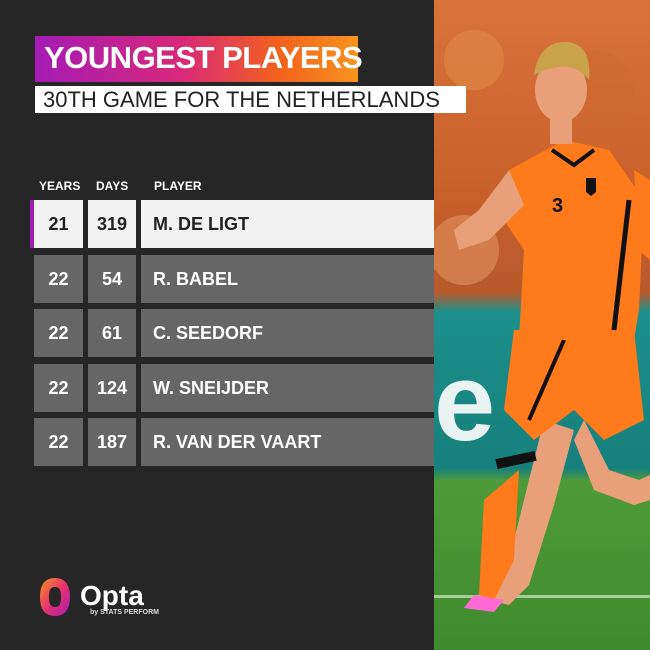 This screenshot has width=650, height=650. I want to click on opta-logo-icon, so click(55, 597).